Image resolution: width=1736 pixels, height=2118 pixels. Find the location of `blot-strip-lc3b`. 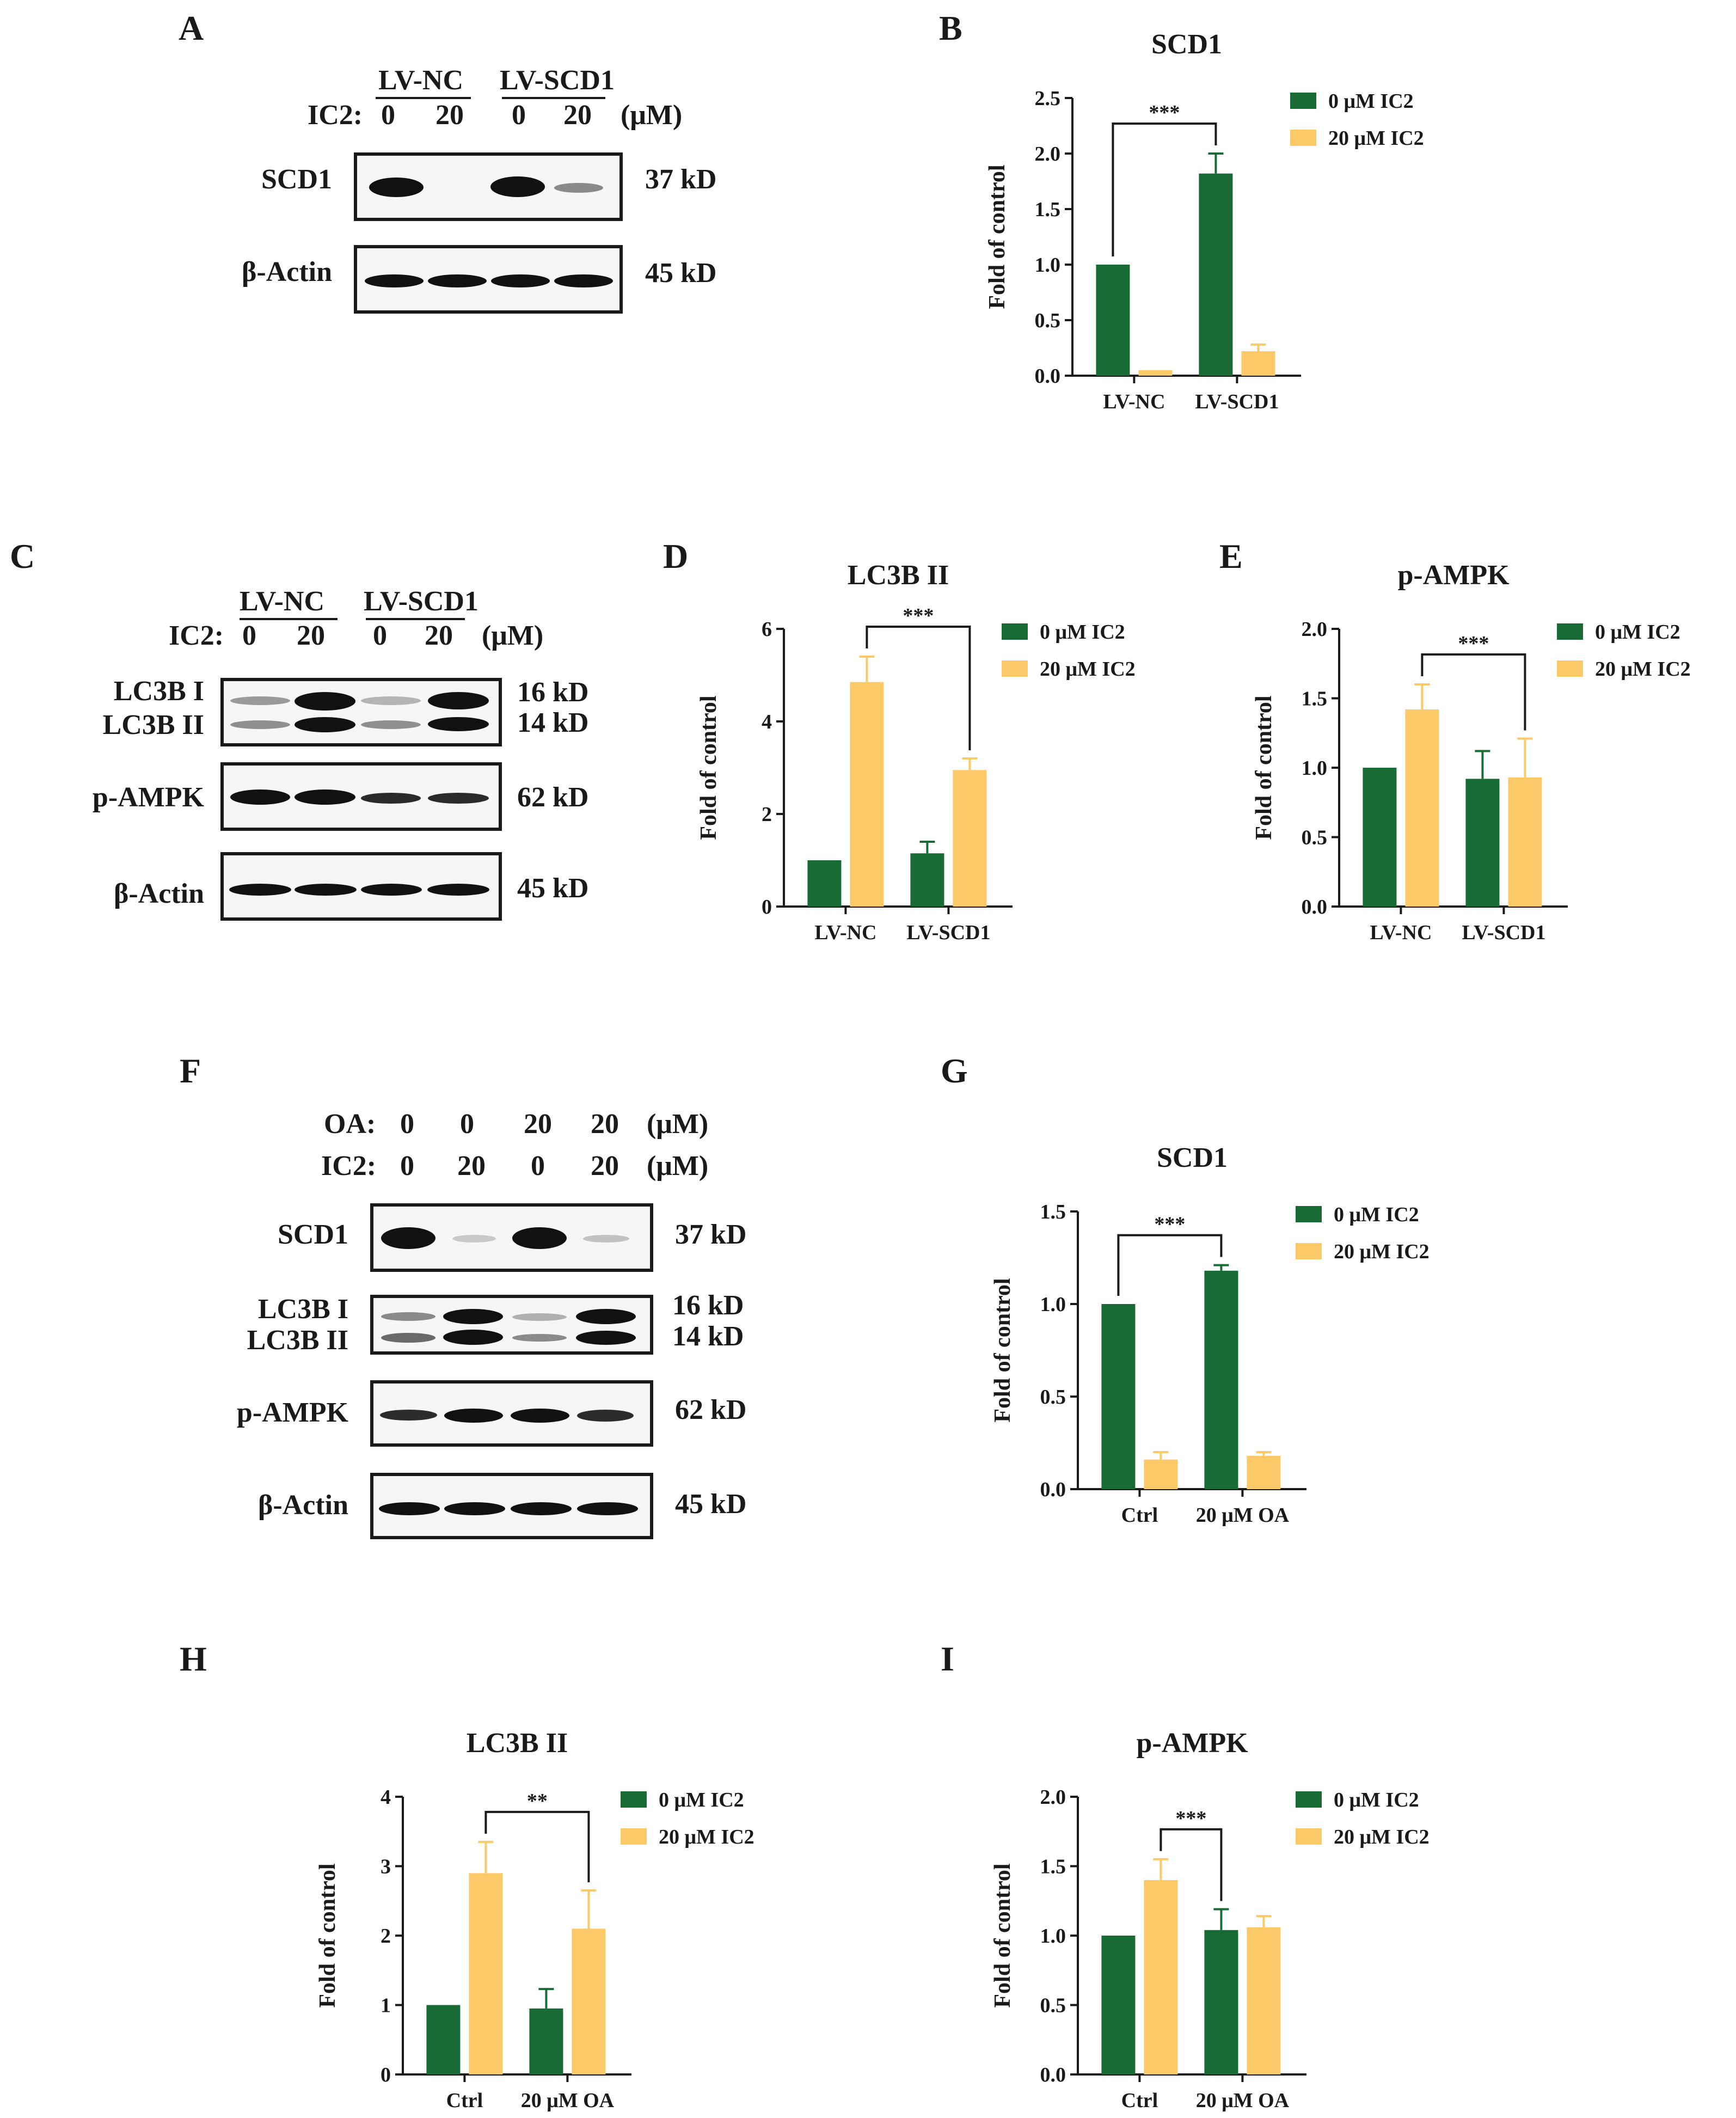

blot-strip-lc3b is located at coordinates (361, 712).